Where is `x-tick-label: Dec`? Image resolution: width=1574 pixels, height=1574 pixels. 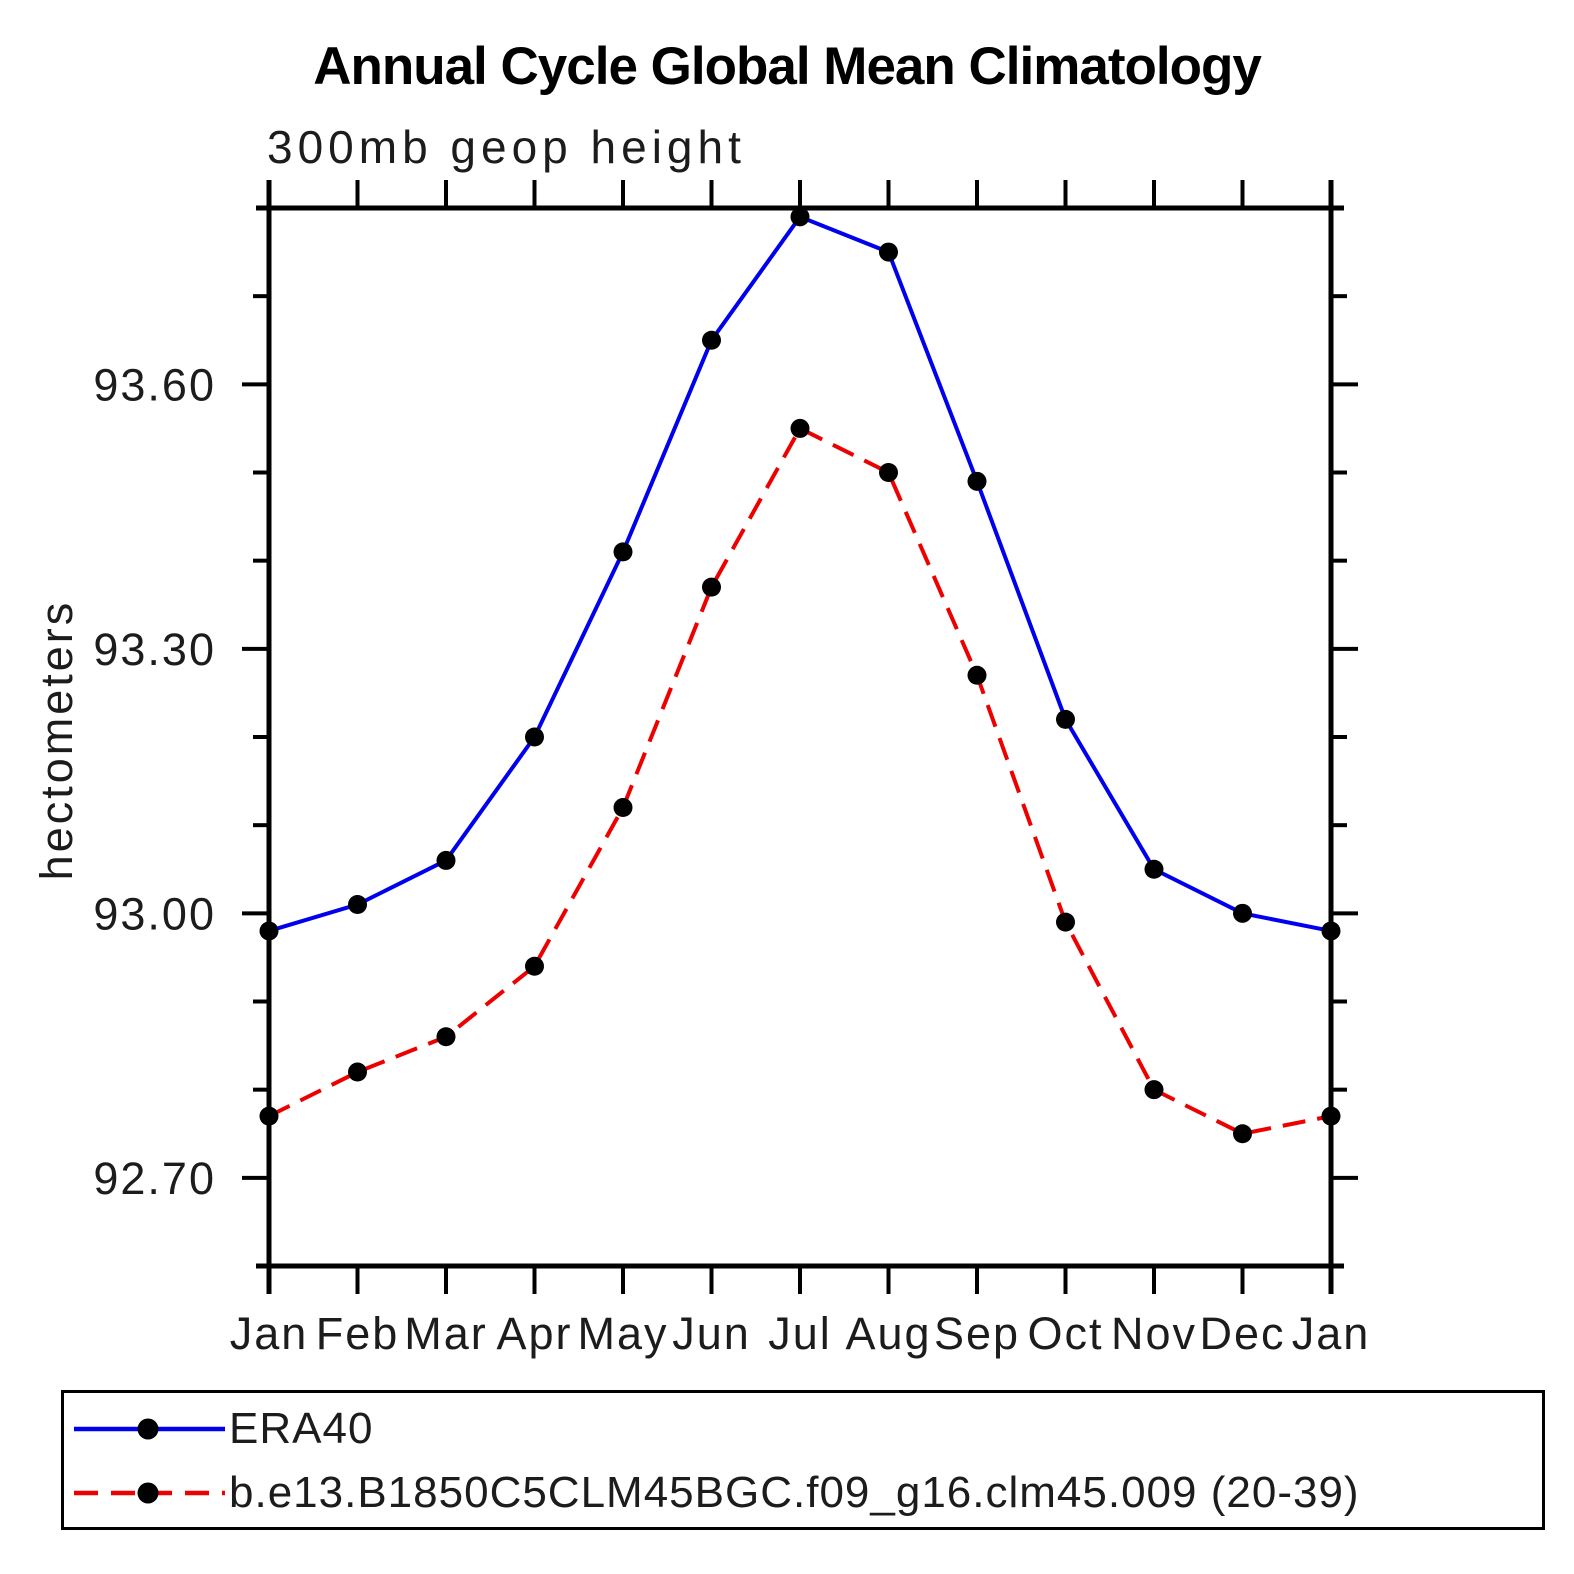 x-tick-label: Dec is located at coordinates (1242, 1333).